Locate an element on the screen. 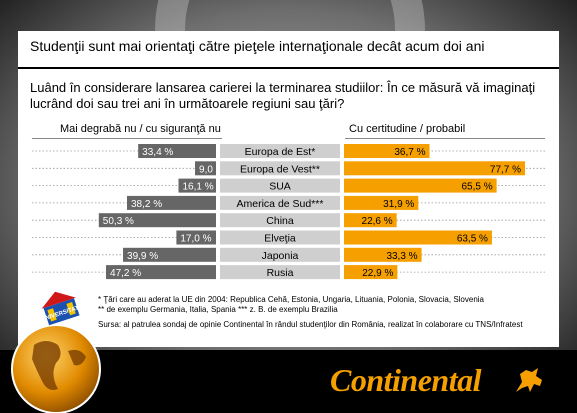 The width and height of the screenshot is (577, 413). negative-value-label: 33,4 % is located at coordinates (157, 152).